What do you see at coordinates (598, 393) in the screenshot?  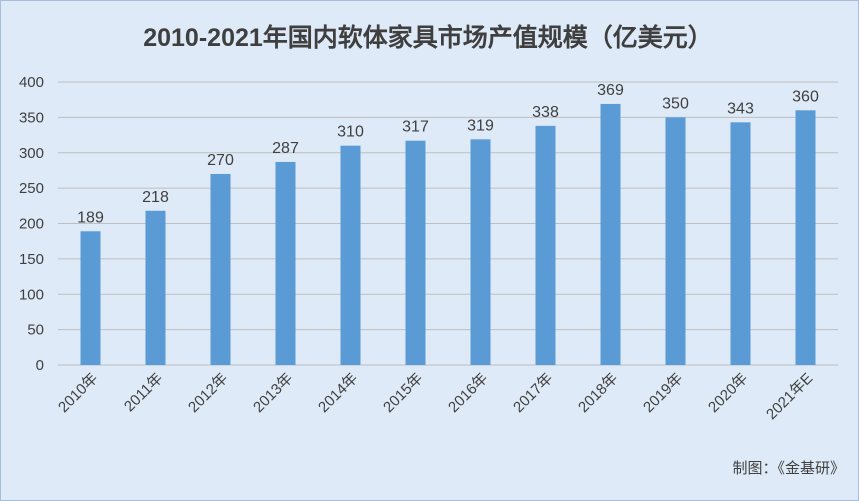 I see `x-tick-label: 2018年` at bounding box center [598, 393].